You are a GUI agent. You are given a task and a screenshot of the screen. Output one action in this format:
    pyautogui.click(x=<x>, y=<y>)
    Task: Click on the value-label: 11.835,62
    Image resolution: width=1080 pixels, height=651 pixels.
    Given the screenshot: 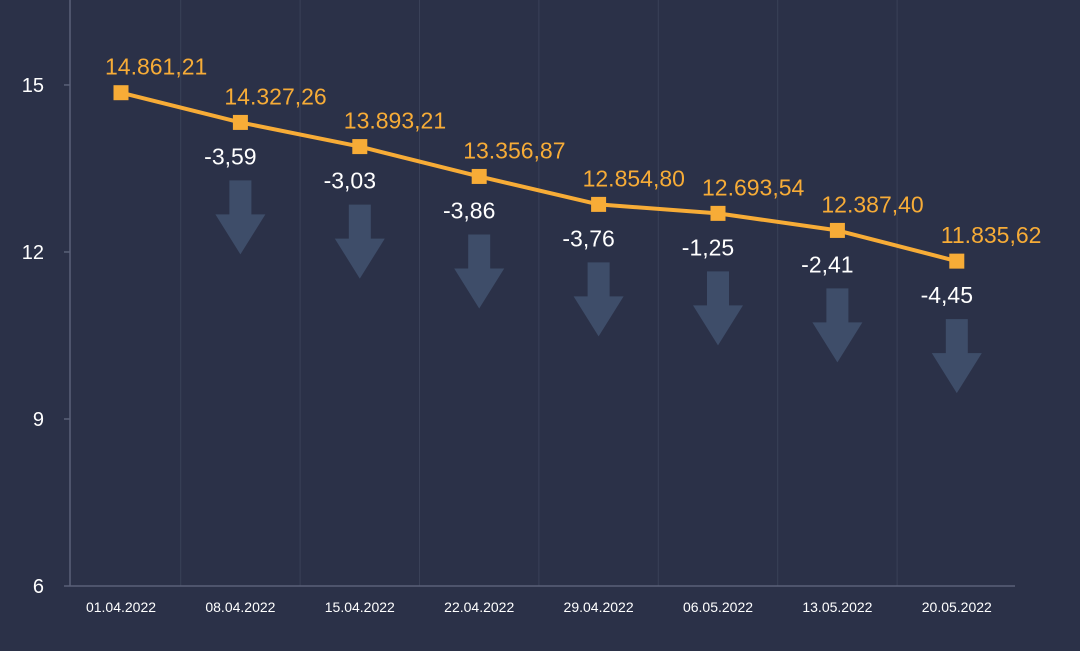 What is the action you would take?
    pyautogui.click(x=991, y=235)
    